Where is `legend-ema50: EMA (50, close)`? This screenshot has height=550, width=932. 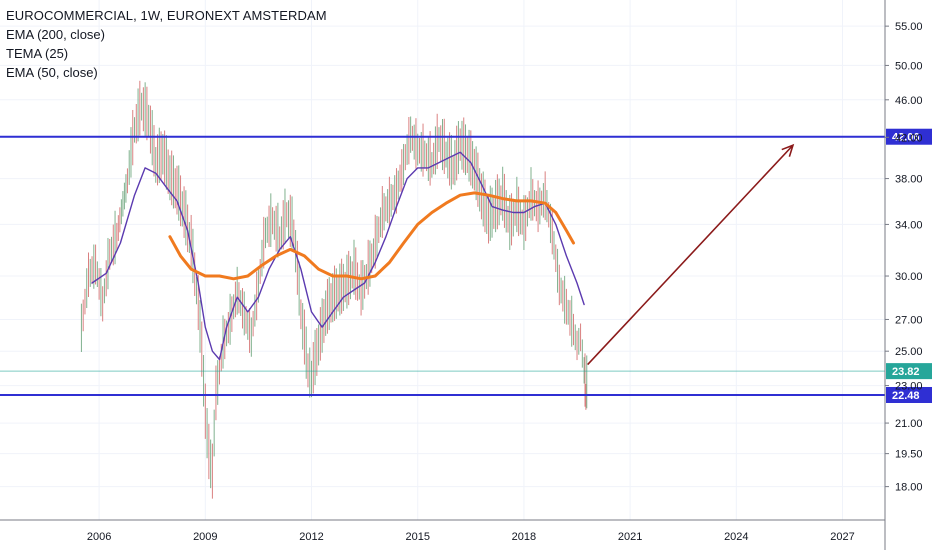
legend-ema50: EMA (50, close) is located at coordinates (52, 72).